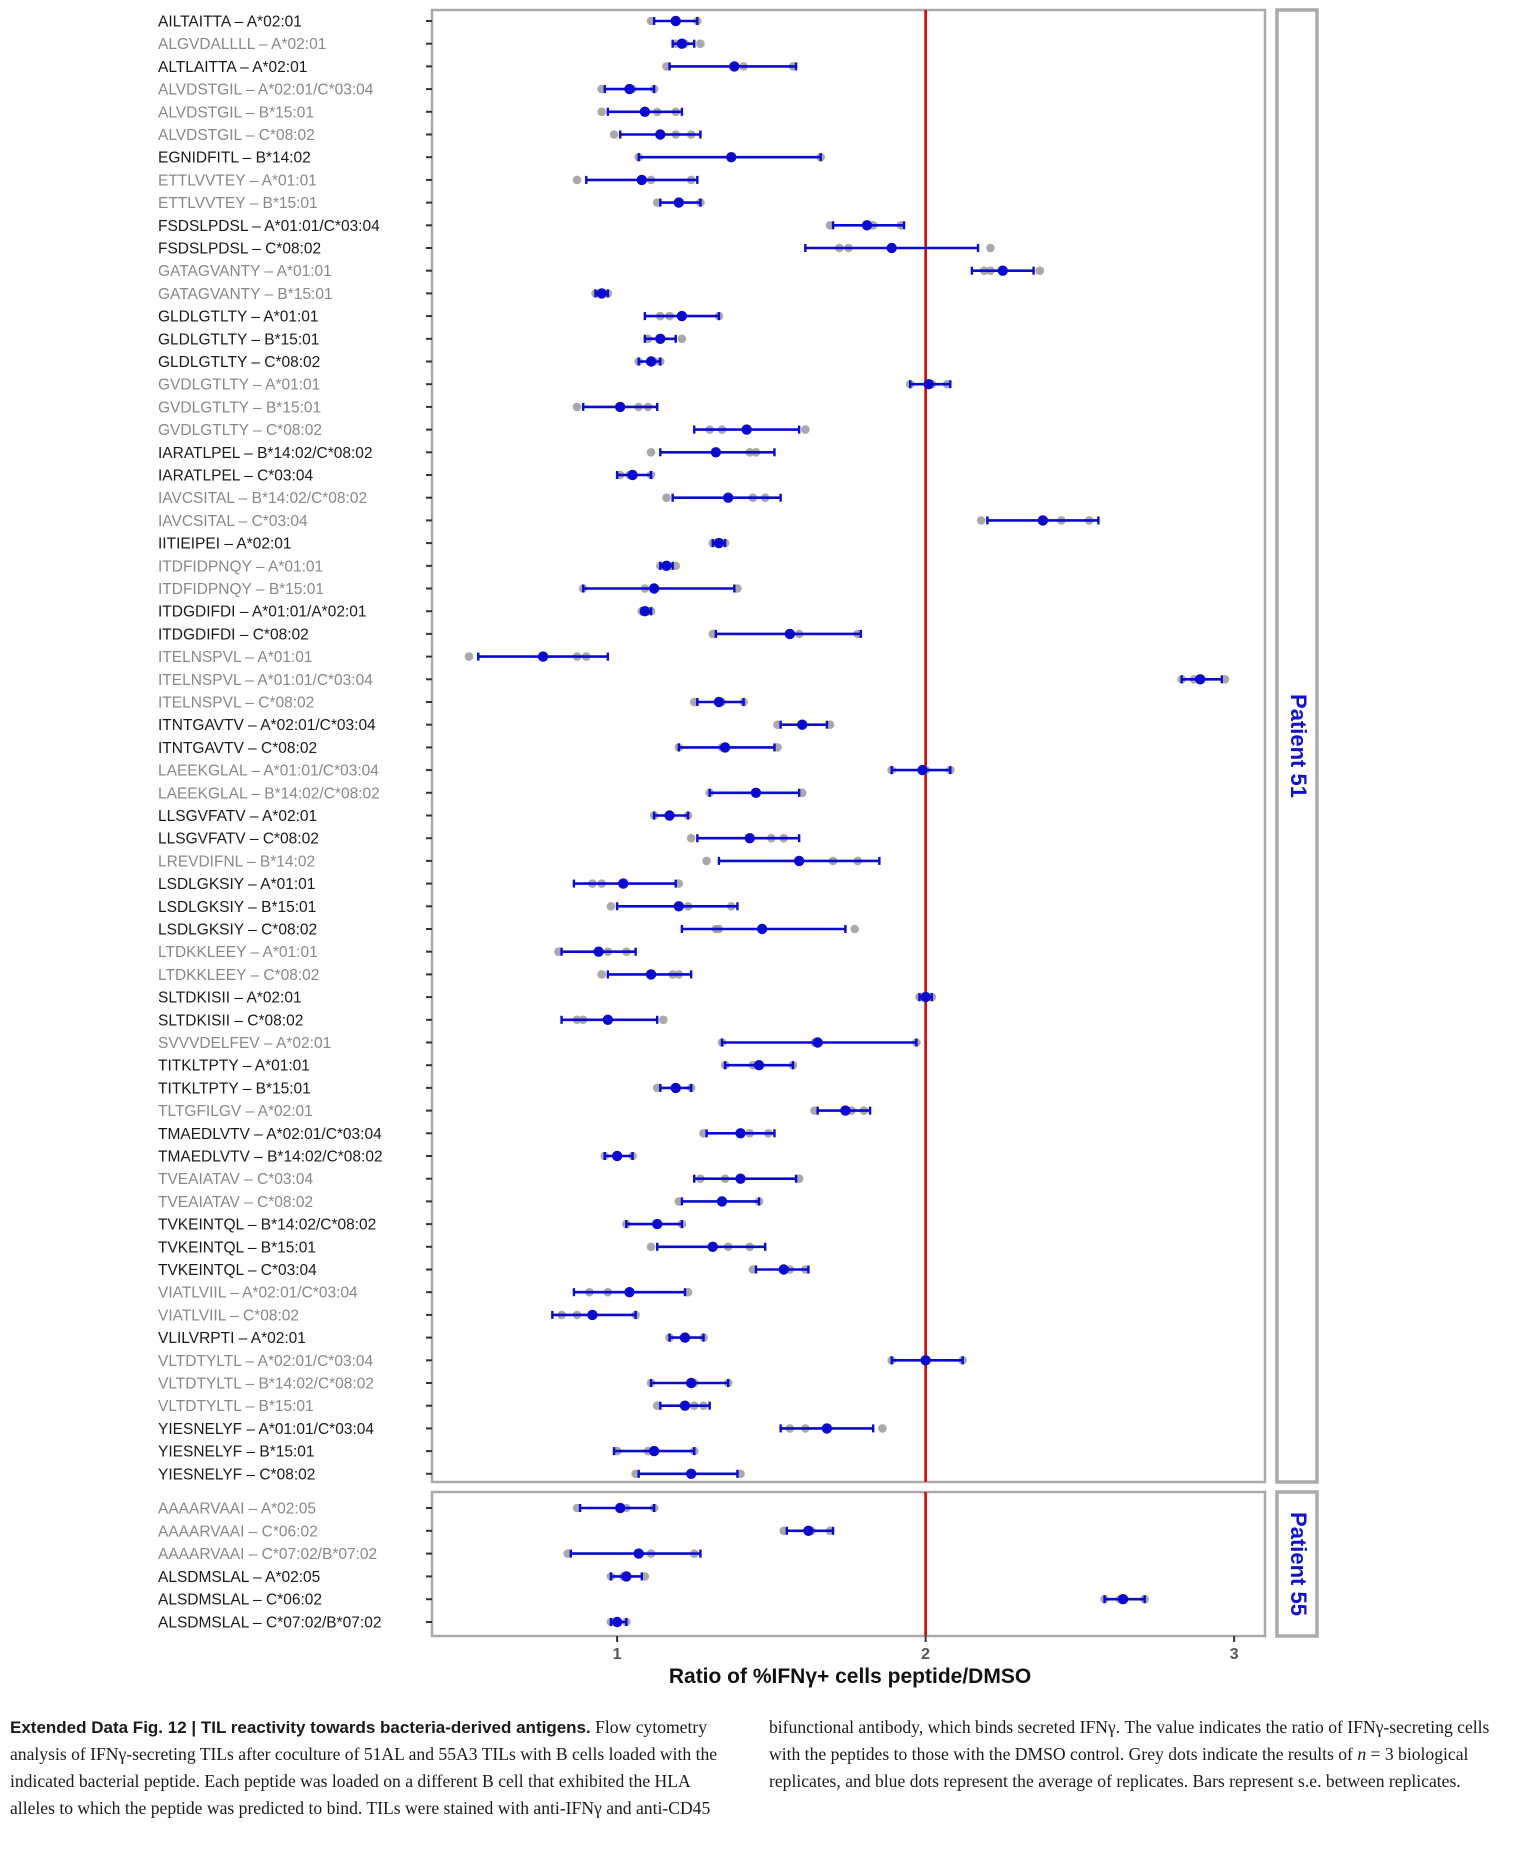 This screenshot has height=1876, width=1516. Describe the element at coordinates (269, 1623) in the screenshot. I see `row-label: ALSDMSLAL – C*07:02/B*07:02` at that location.